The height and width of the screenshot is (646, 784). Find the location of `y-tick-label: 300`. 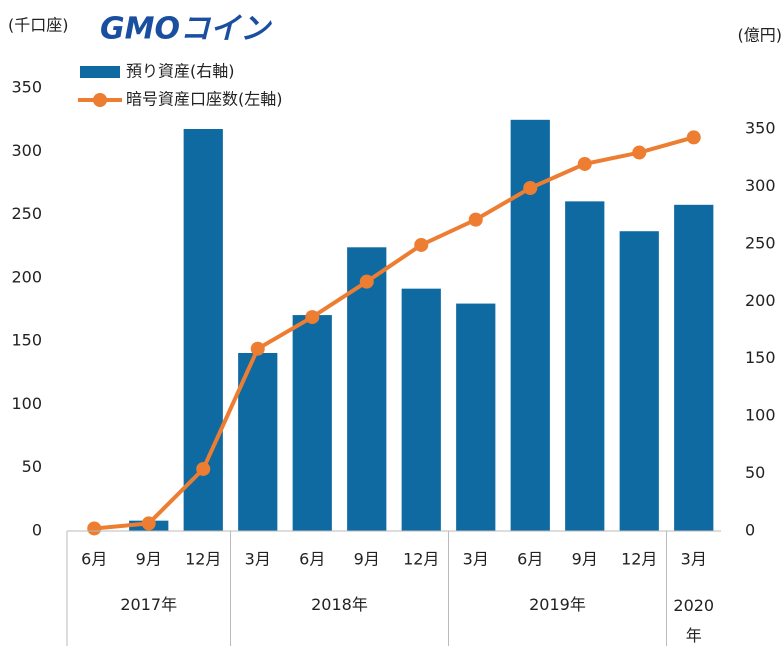

y-tick-label: 300 is located at coordinates (26, 150).